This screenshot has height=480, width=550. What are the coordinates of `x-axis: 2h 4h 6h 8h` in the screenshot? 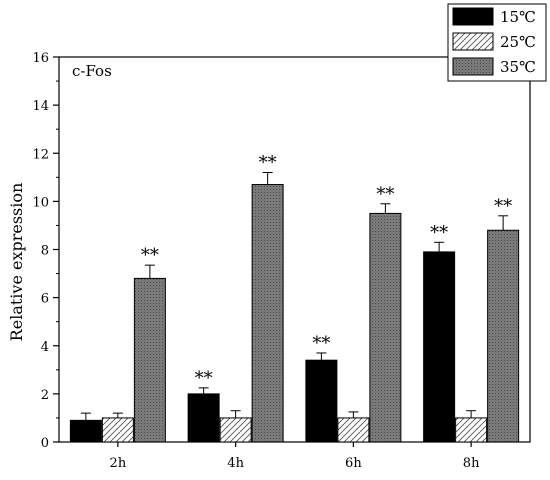 It's located at (295, 456).